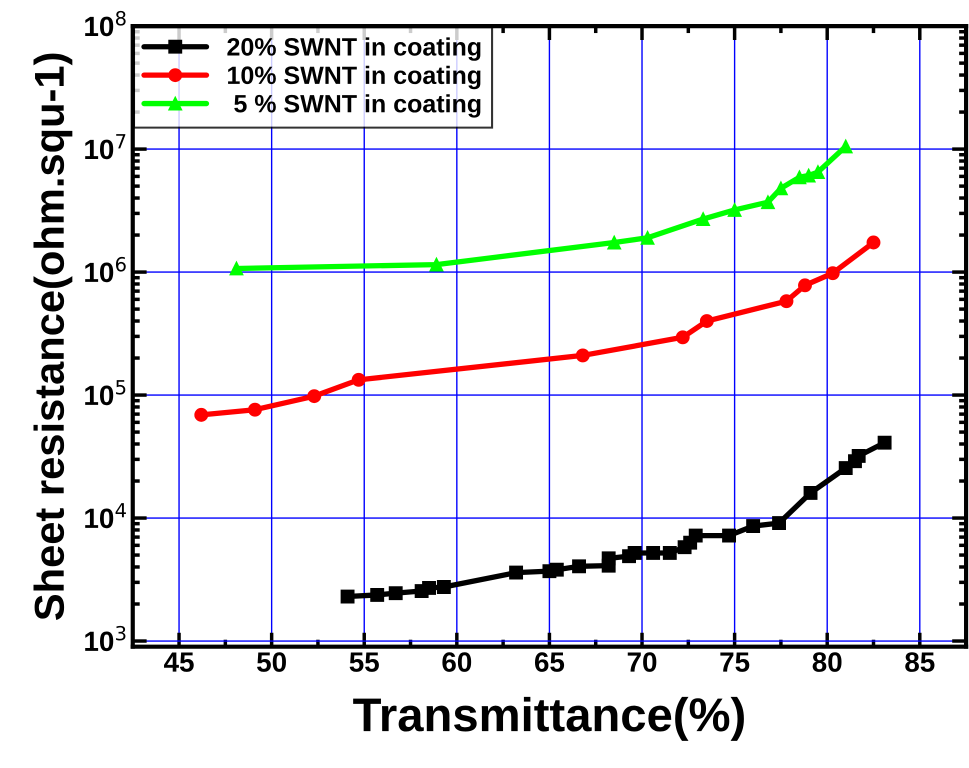 This screenshot has height=768, width=969. Describe the element at coordinates (105, 393) in the screenshot. I see `y-tick-label: 10$^{5}$` at that location.